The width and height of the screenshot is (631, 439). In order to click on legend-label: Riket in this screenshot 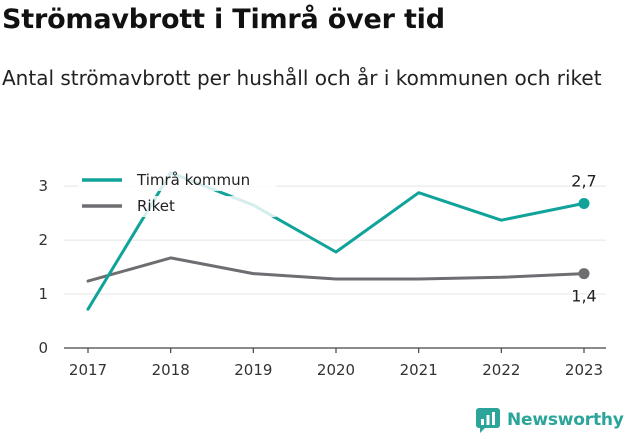, I will do `click(156, 206)`.